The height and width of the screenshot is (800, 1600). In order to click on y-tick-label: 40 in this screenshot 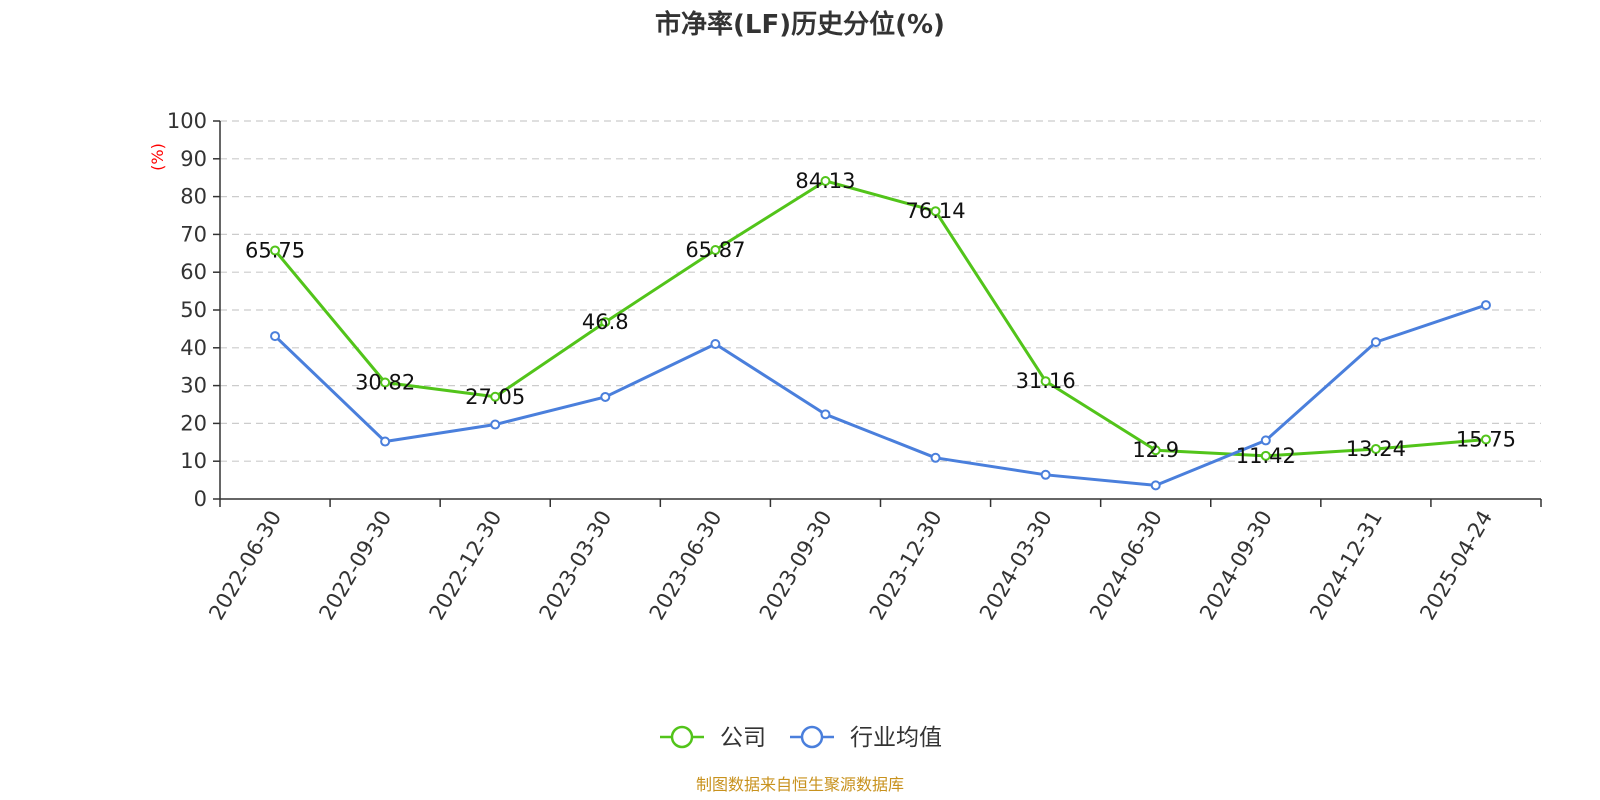, I will do `click(193, 348)`.